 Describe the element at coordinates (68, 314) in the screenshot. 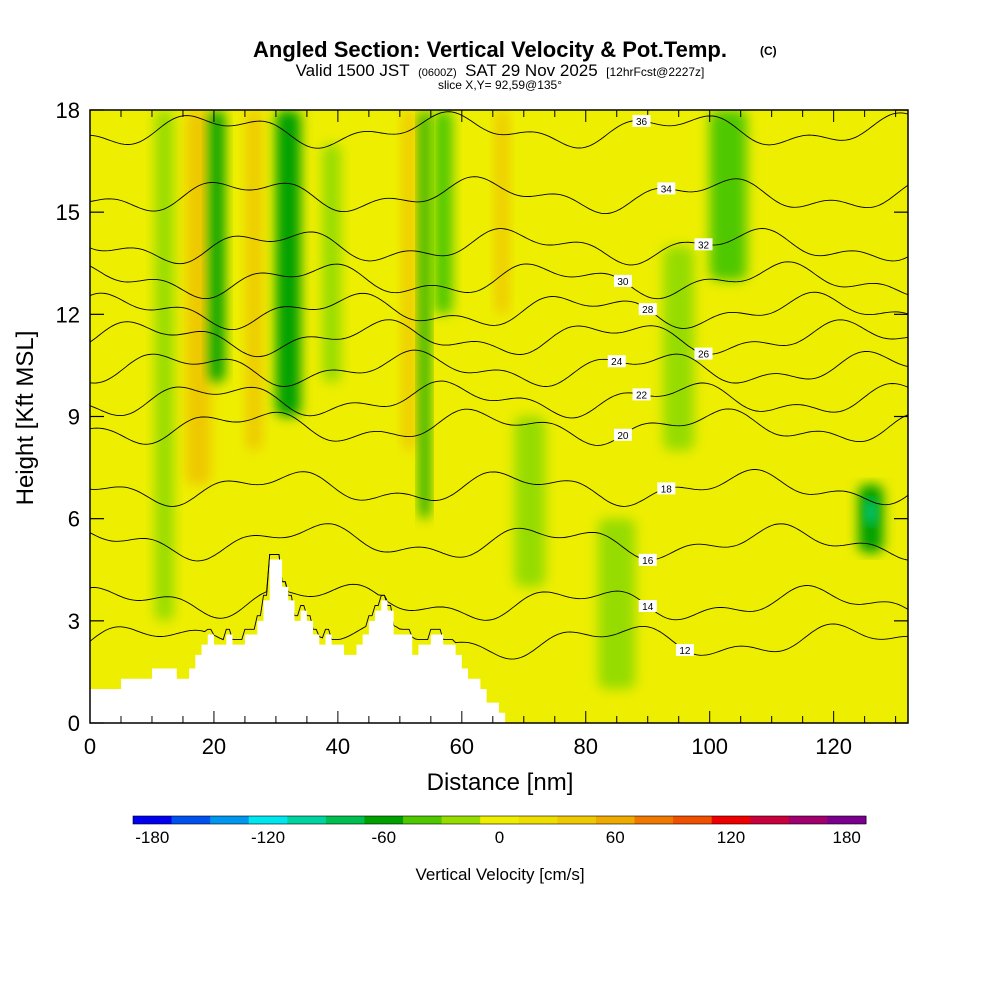

I see `y-tick-label: 12` at that location.